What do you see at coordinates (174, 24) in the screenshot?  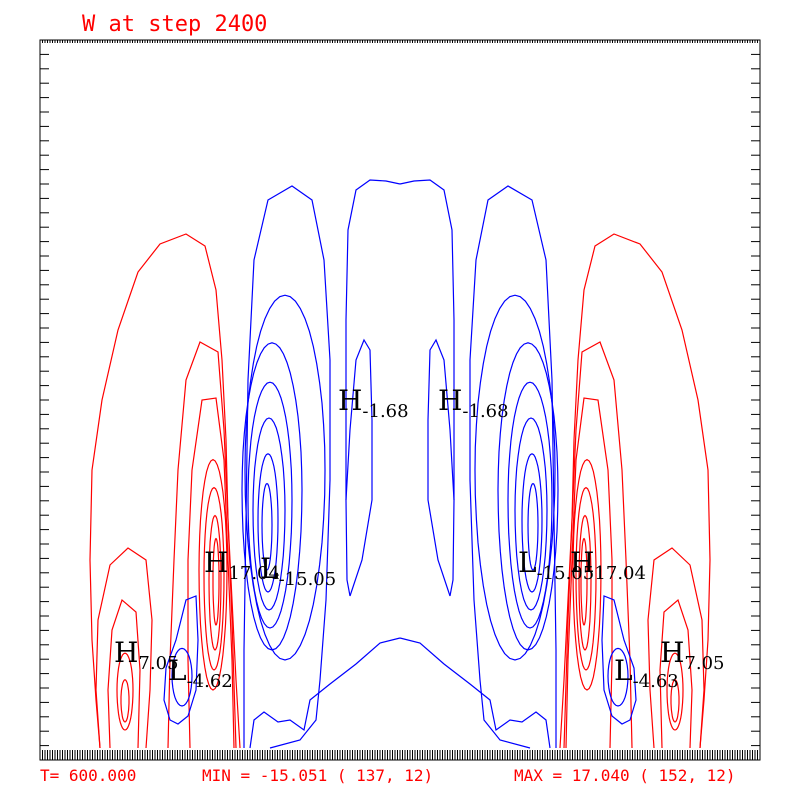 I see `plot-title: W at step 2400` at bounding box center [174, 24].